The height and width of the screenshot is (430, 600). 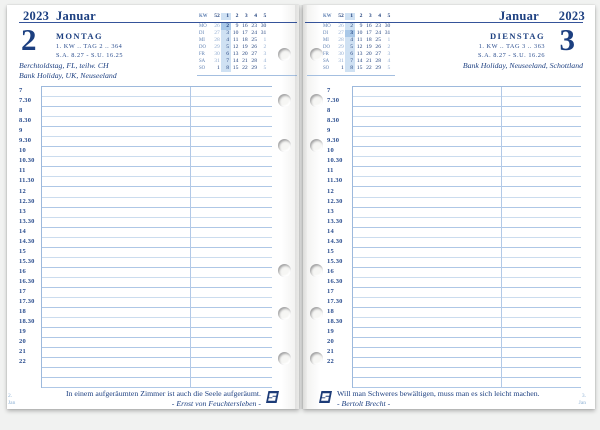 I want to click on calendar-day-cell: 24, so click(x=254, y=32).